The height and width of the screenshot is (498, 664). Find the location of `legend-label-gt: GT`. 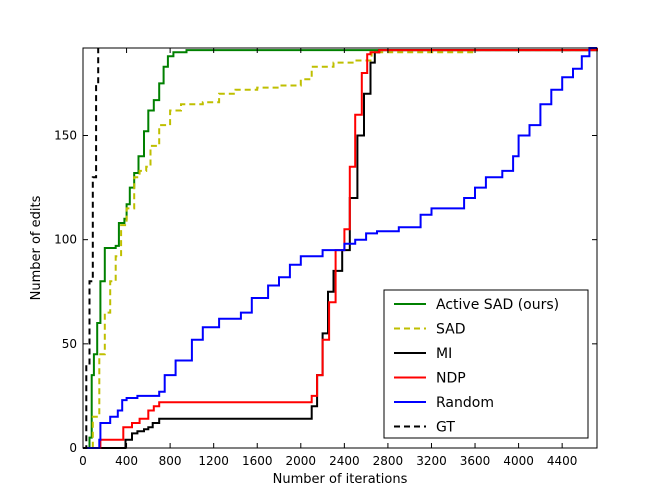

legend-label-gt: GT is located at coordinates (445, 428).